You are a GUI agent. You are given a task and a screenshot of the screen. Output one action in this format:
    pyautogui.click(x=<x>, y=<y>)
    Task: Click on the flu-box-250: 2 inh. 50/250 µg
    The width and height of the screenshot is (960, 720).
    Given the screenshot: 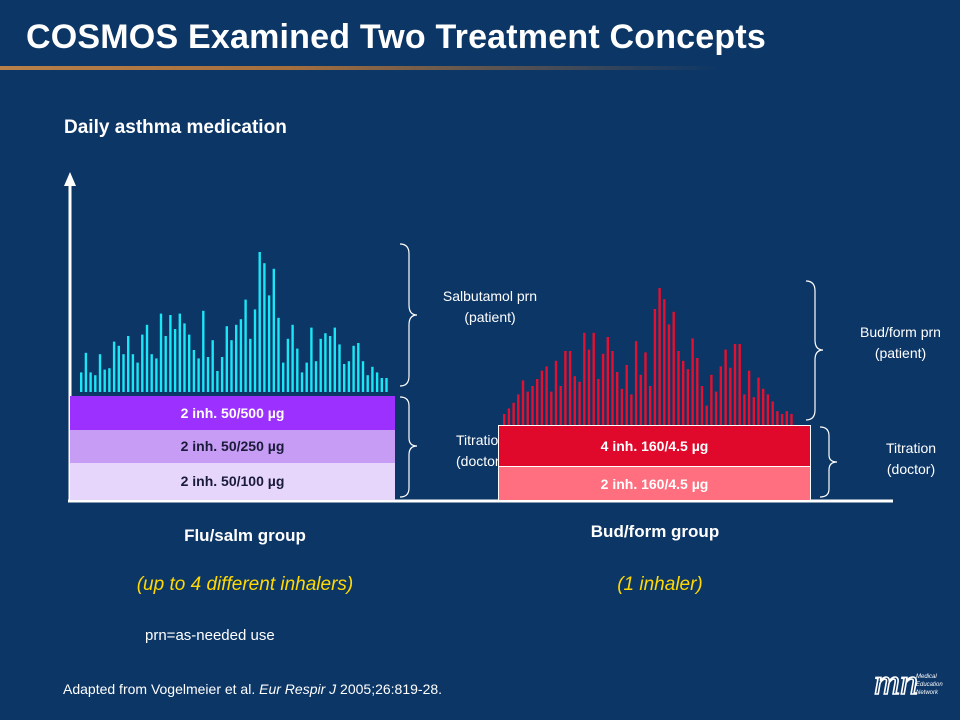 What is the action you would take?
    pyautogui.click(x=232, y=446)
    